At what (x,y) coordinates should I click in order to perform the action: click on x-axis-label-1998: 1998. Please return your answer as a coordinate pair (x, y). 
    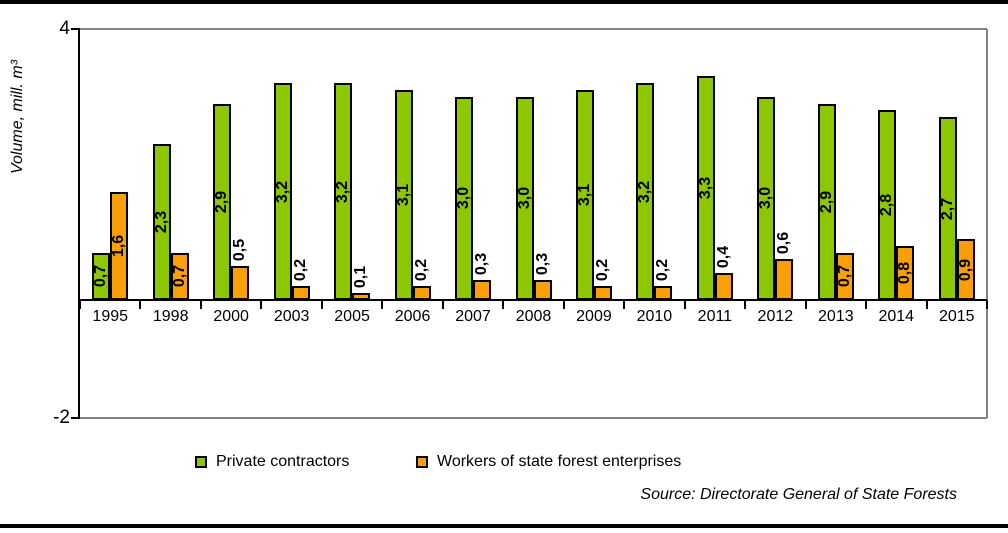
    Looking at the image, I should click on (170, 316).